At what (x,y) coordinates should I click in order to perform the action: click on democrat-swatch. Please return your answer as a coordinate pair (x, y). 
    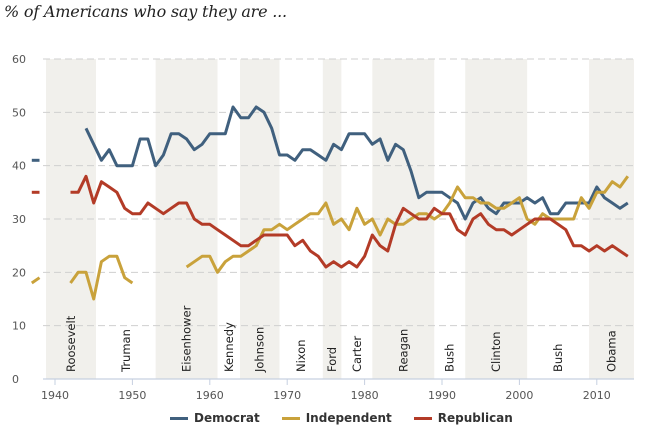
    Looking at the image, I should click on (179, 418).